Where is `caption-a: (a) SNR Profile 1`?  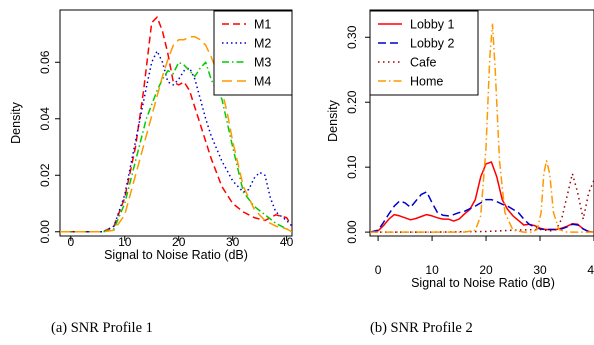 caption-a: (a) SNR Profile 1 is located at coordinates (102, 328).